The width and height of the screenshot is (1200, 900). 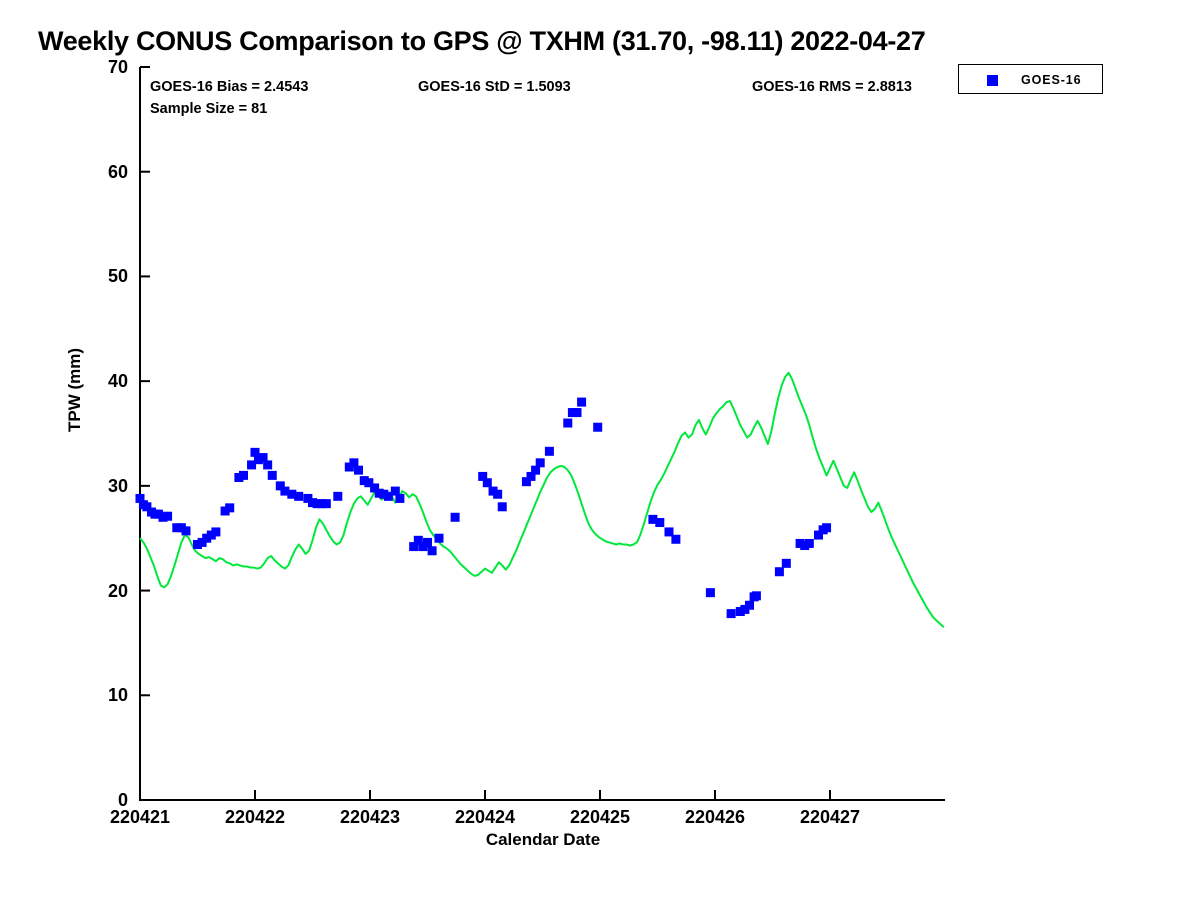 What do you see at coordinates (370, 817) in the screenshot?
I see `x-tick-label: 220423` at bounding box center [370, 817].